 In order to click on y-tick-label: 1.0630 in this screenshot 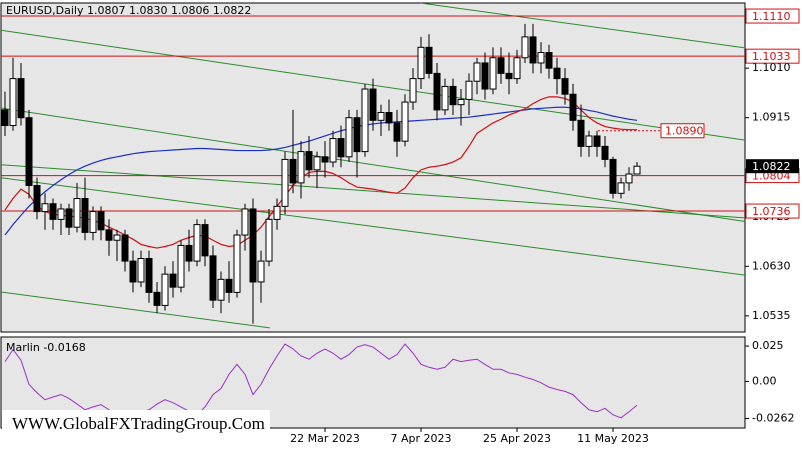, I will do `click(771, 265)`.